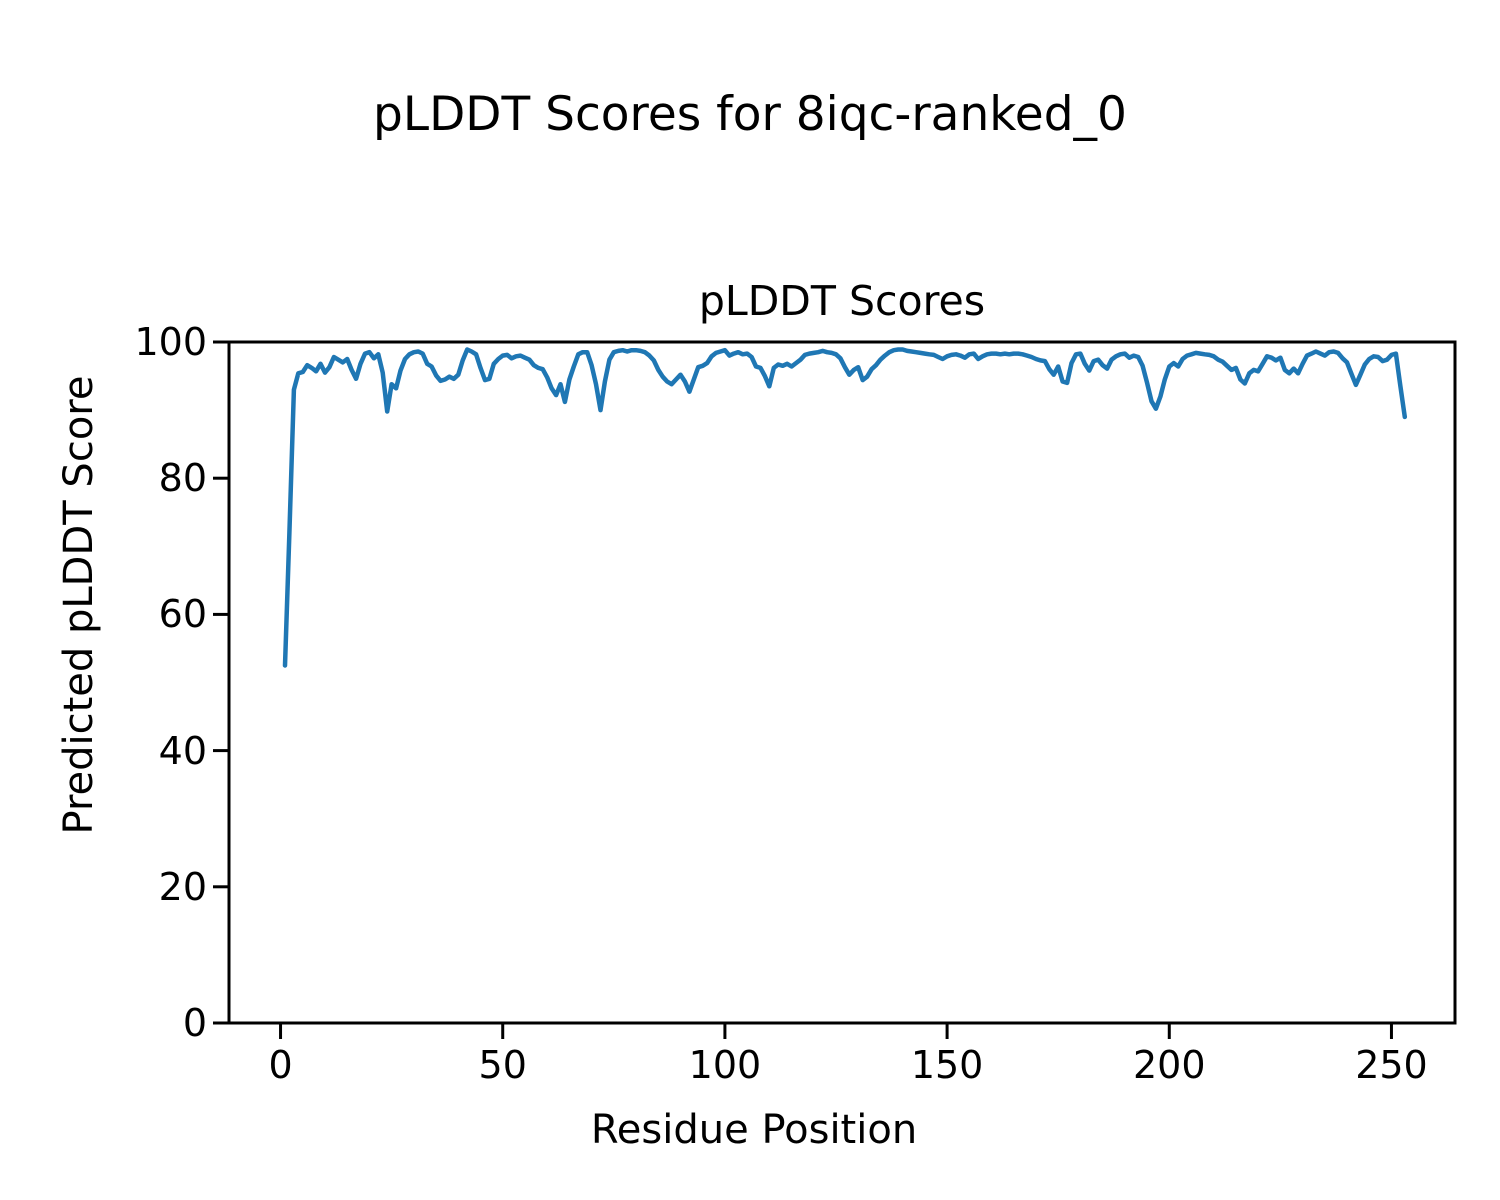 Image resolution: width=1500 pixels, height=1200 pixels. Describe the element at coordinates (194, 1023) in the screenshot. I see `y-tick-label: 0` at that location.